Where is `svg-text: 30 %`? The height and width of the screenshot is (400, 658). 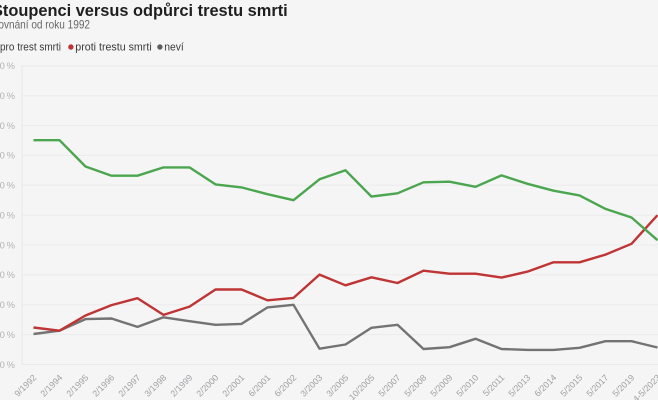
svg-text: 30 % is located at coordinates (7, 274).